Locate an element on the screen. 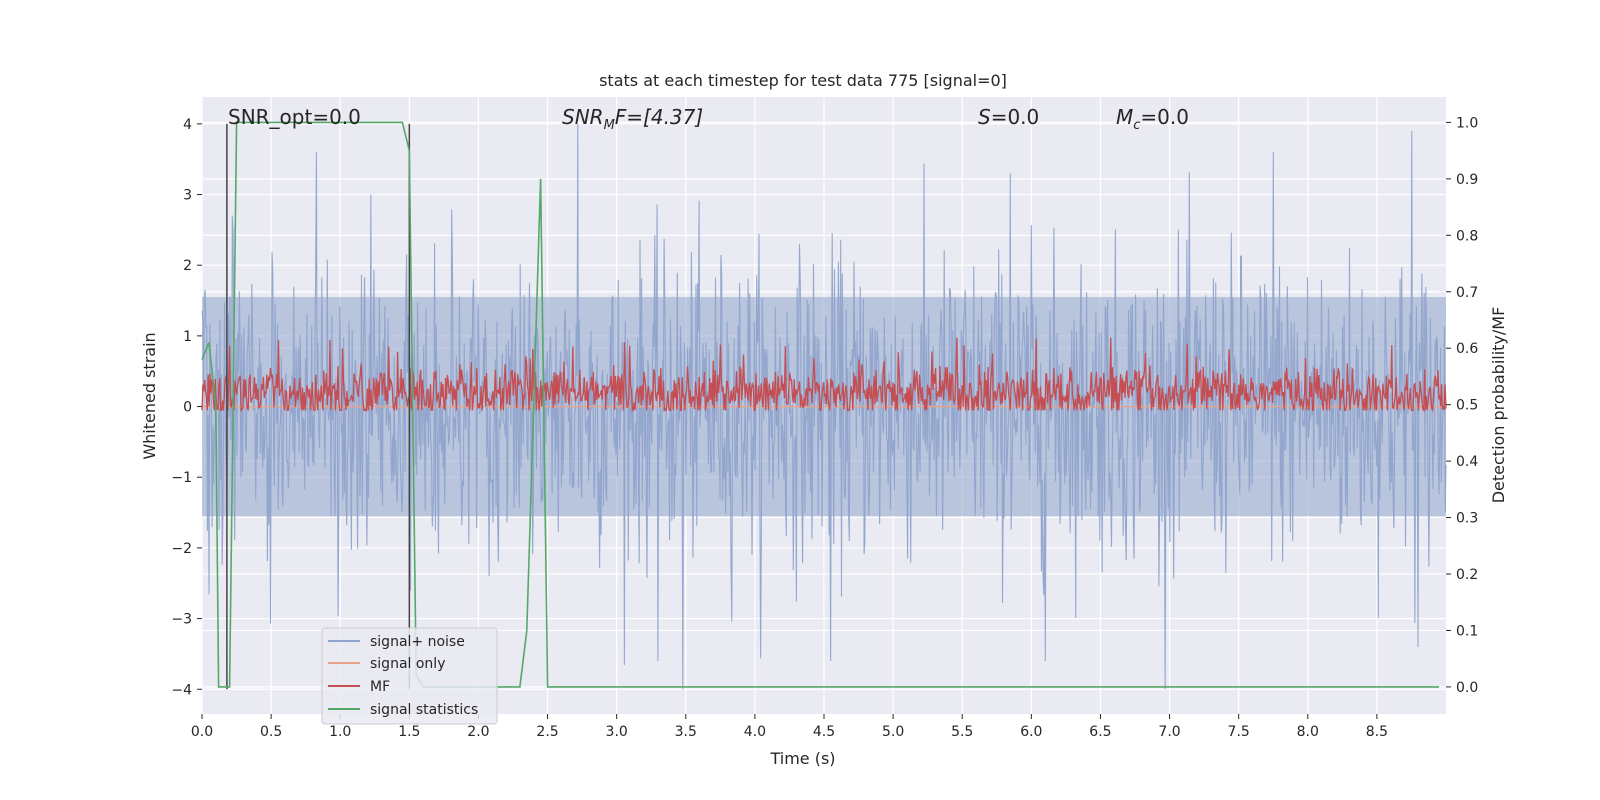 Image resolution: width=1600 pixels, height=800 pixels. x-tick-label: 2.0 is located at coordinates (478, 732).